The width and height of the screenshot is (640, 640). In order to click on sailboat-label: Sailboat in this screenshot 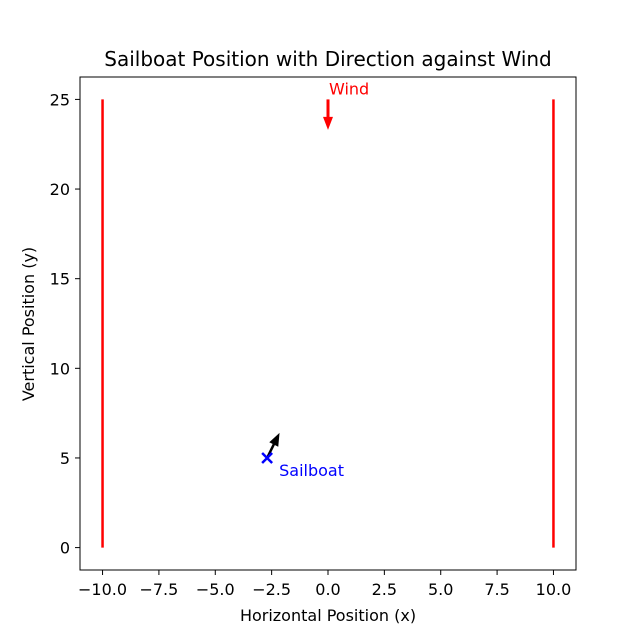, I will do `click(311, 470)`.